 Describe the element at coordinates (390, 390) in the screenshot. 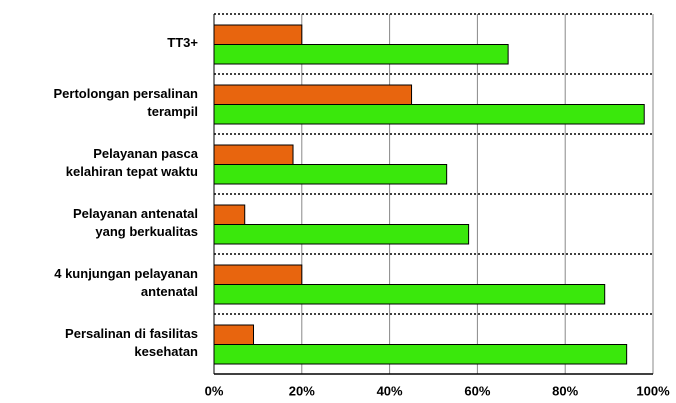

I see `x-tick-label: 40%` at that location.